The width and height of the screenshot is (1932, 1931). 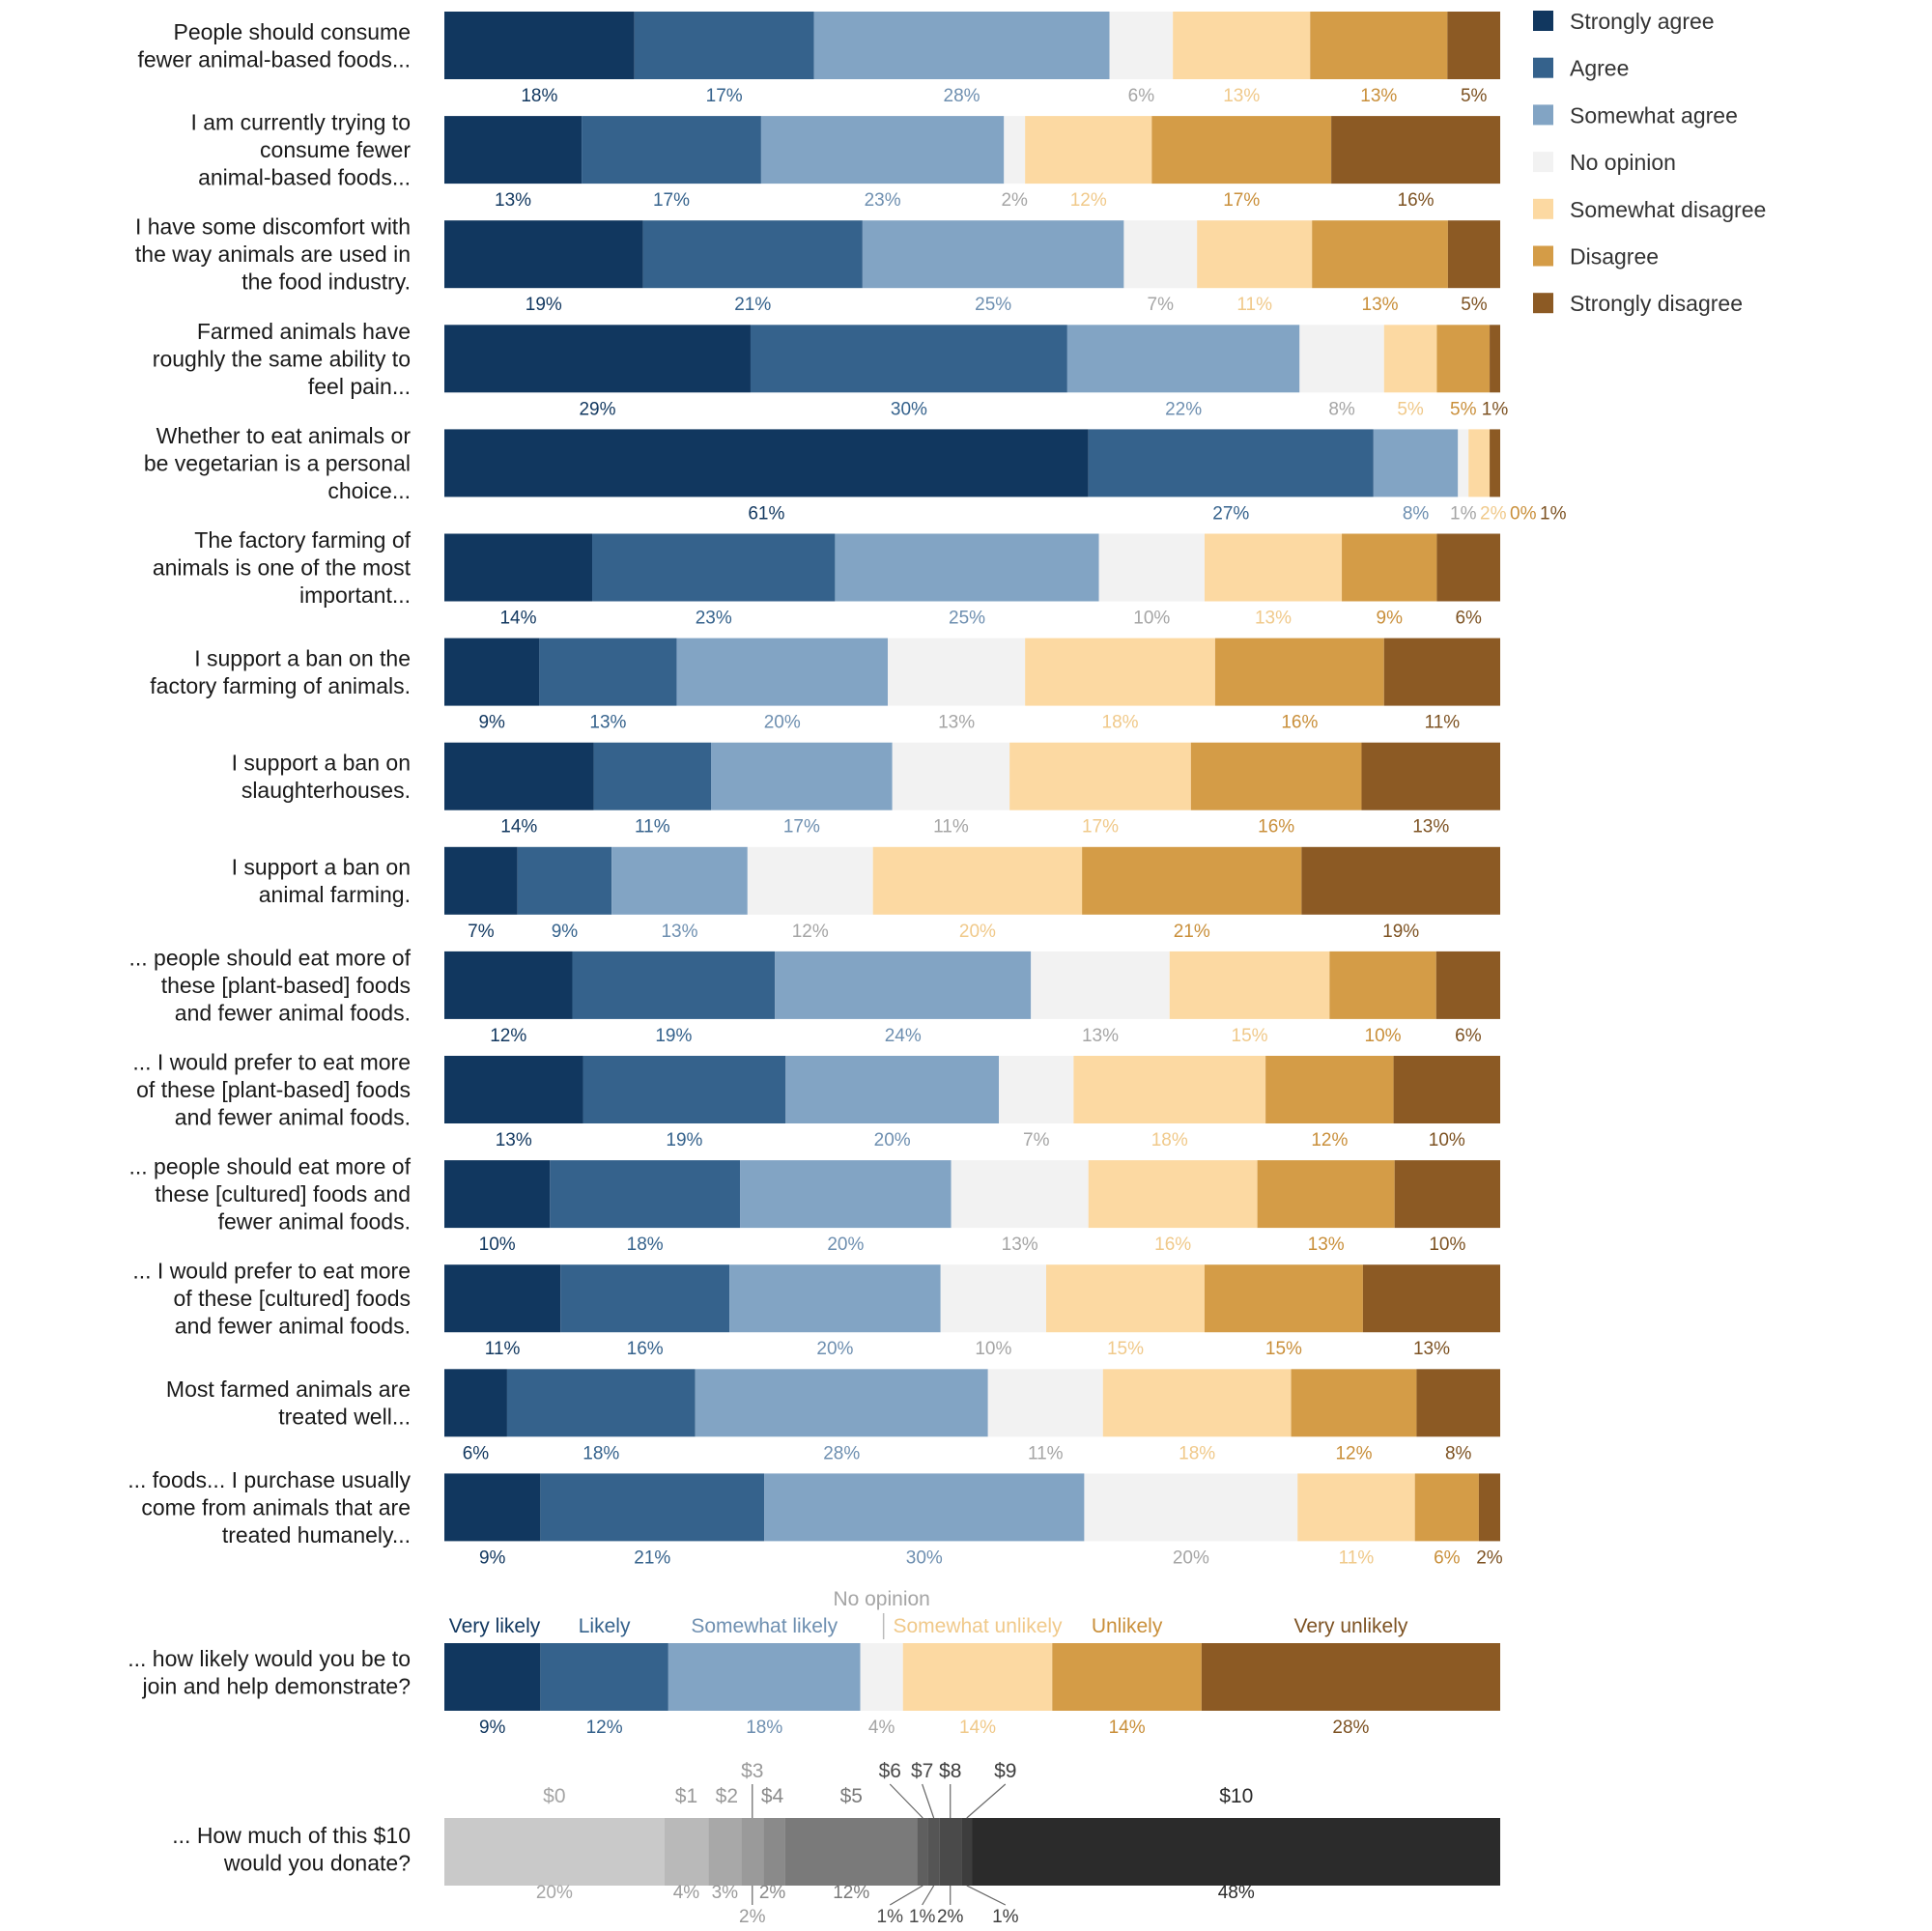 I want to click on percent-label: 30%, so click(x=909, y=409).